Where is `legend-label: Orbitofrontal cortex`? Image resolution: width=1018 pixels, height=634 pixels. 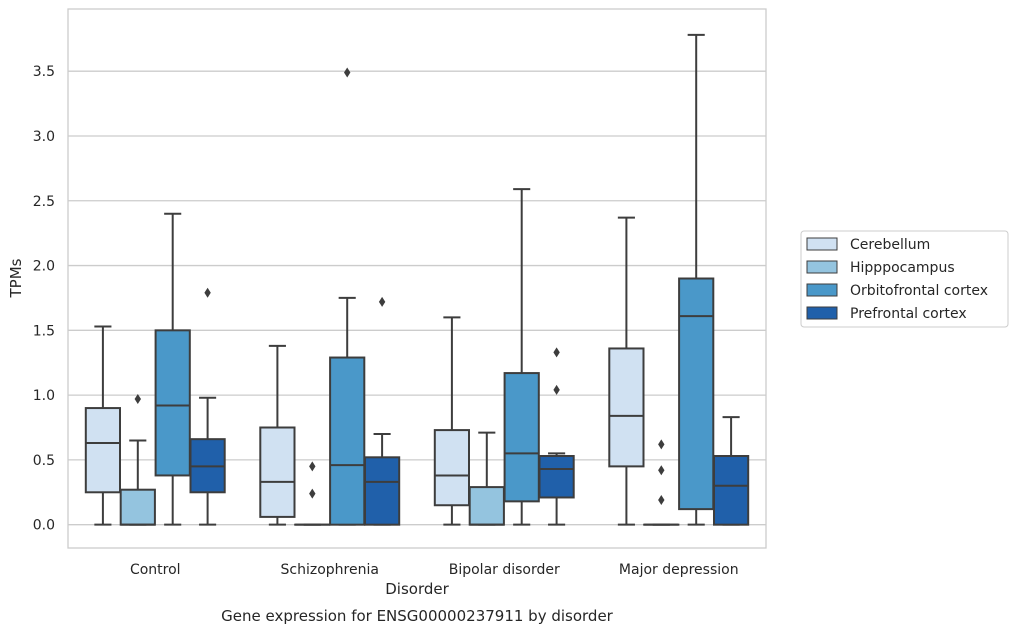
legend-label: Orbitofrontal cortex is located at coordinates (919, 291).